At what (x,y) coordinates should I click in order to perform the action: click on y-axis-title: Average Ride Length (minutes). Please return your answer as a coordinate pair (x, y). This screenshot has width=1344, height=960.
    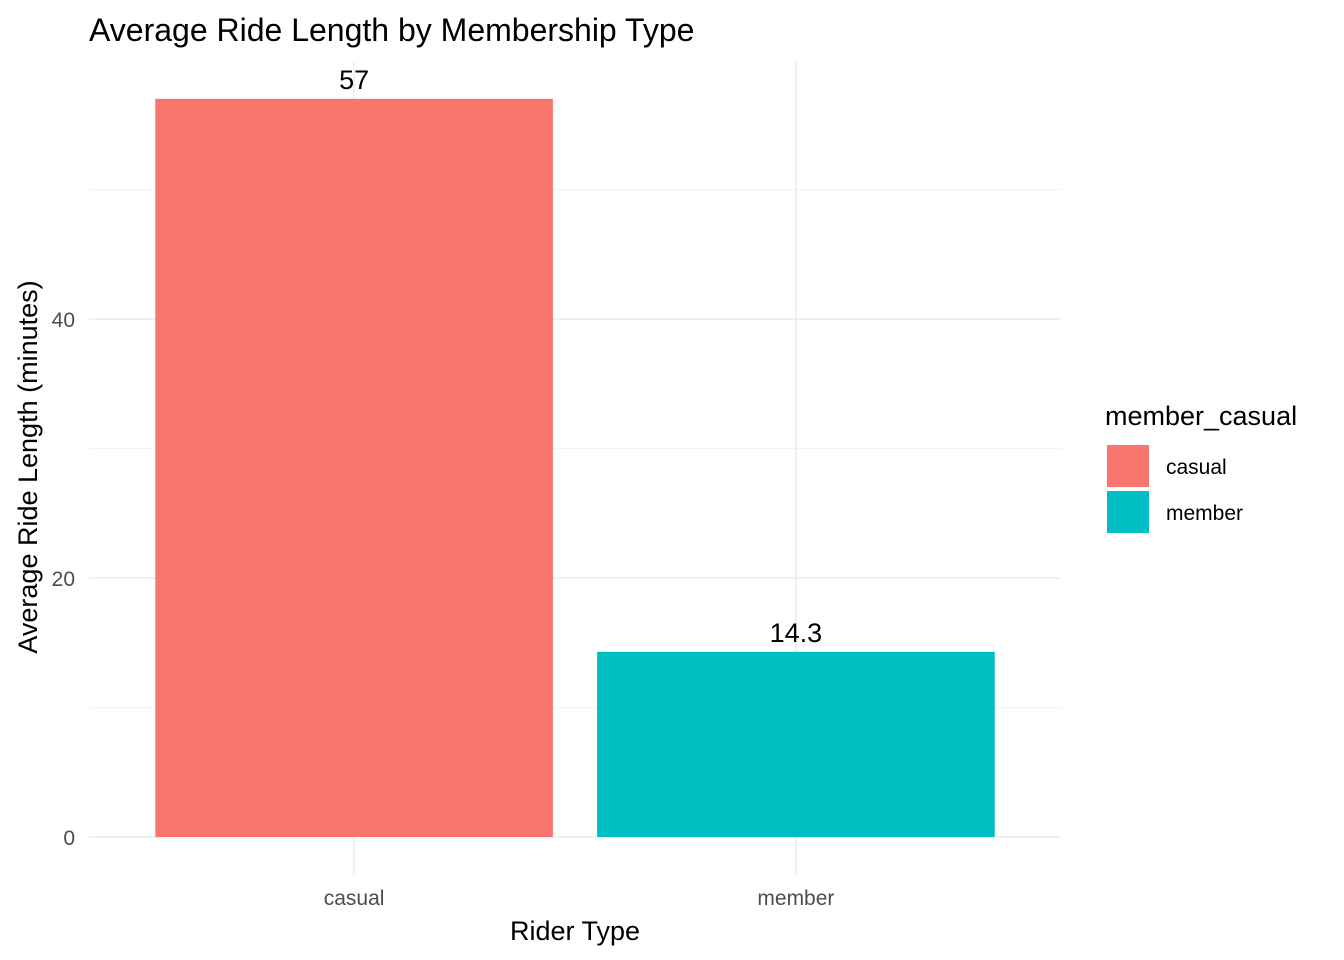
    Looking at the image, I should click on (28, 466).